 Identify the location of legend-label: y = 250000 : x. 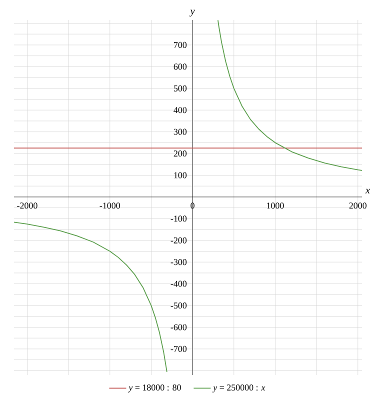
(239, 388).